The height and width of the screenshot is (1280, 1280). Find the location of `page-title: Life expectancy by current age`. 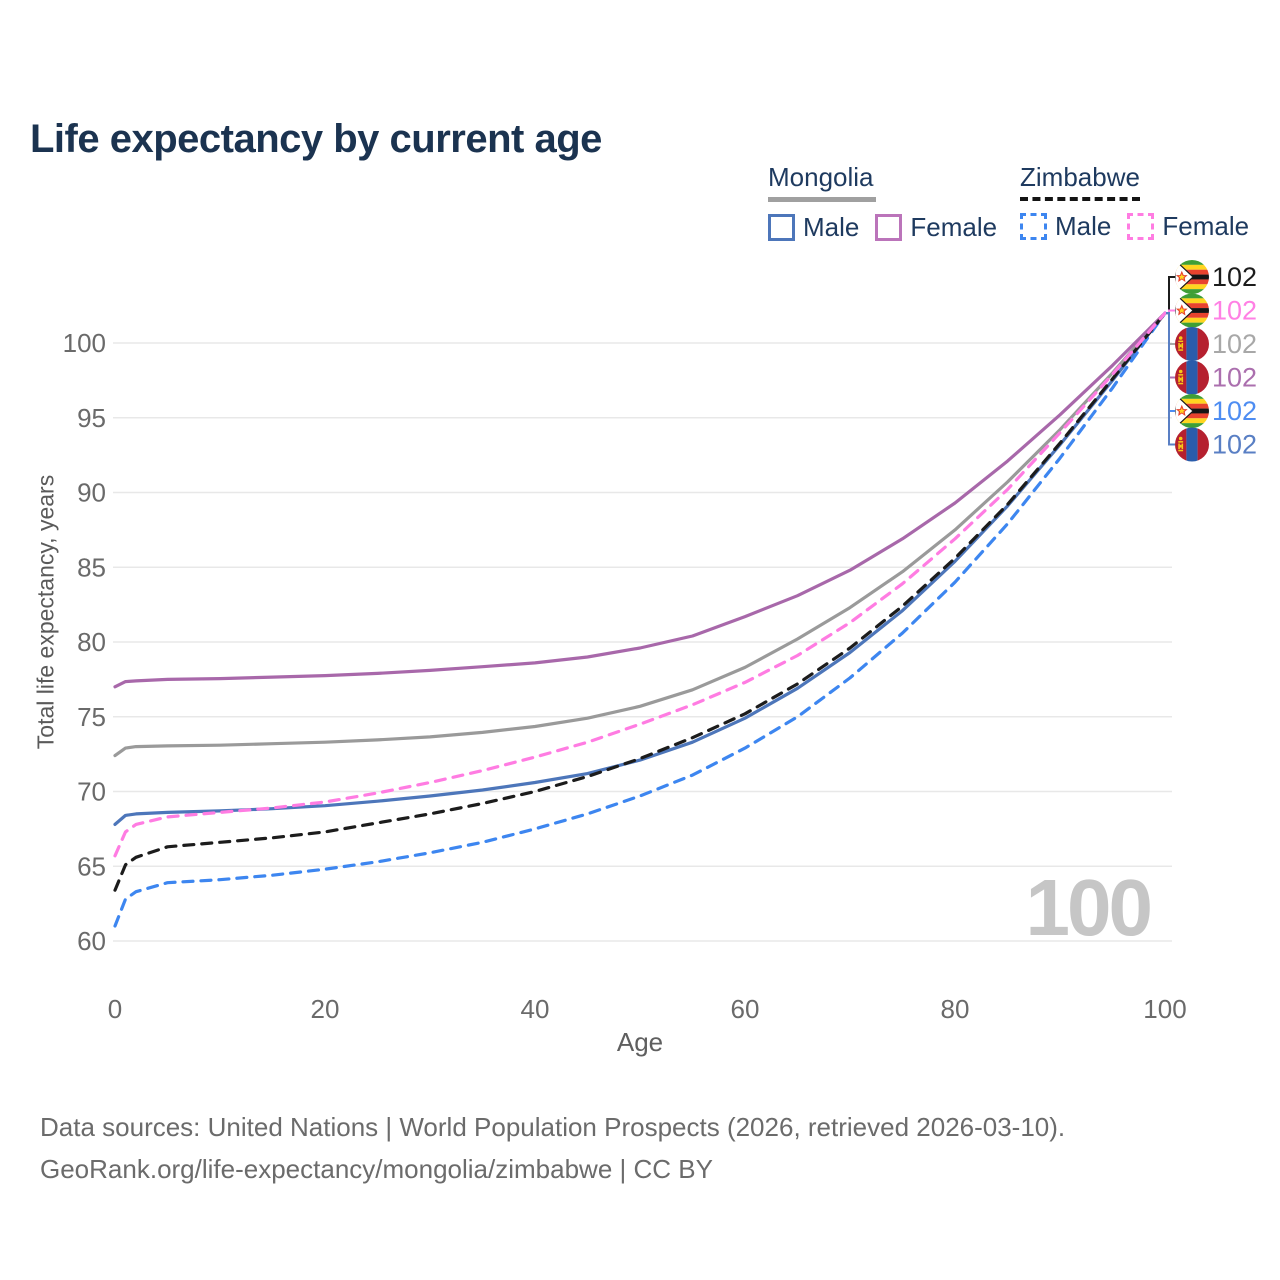

page-title: Life expectancy by current age is located at coordinates (316, 138).